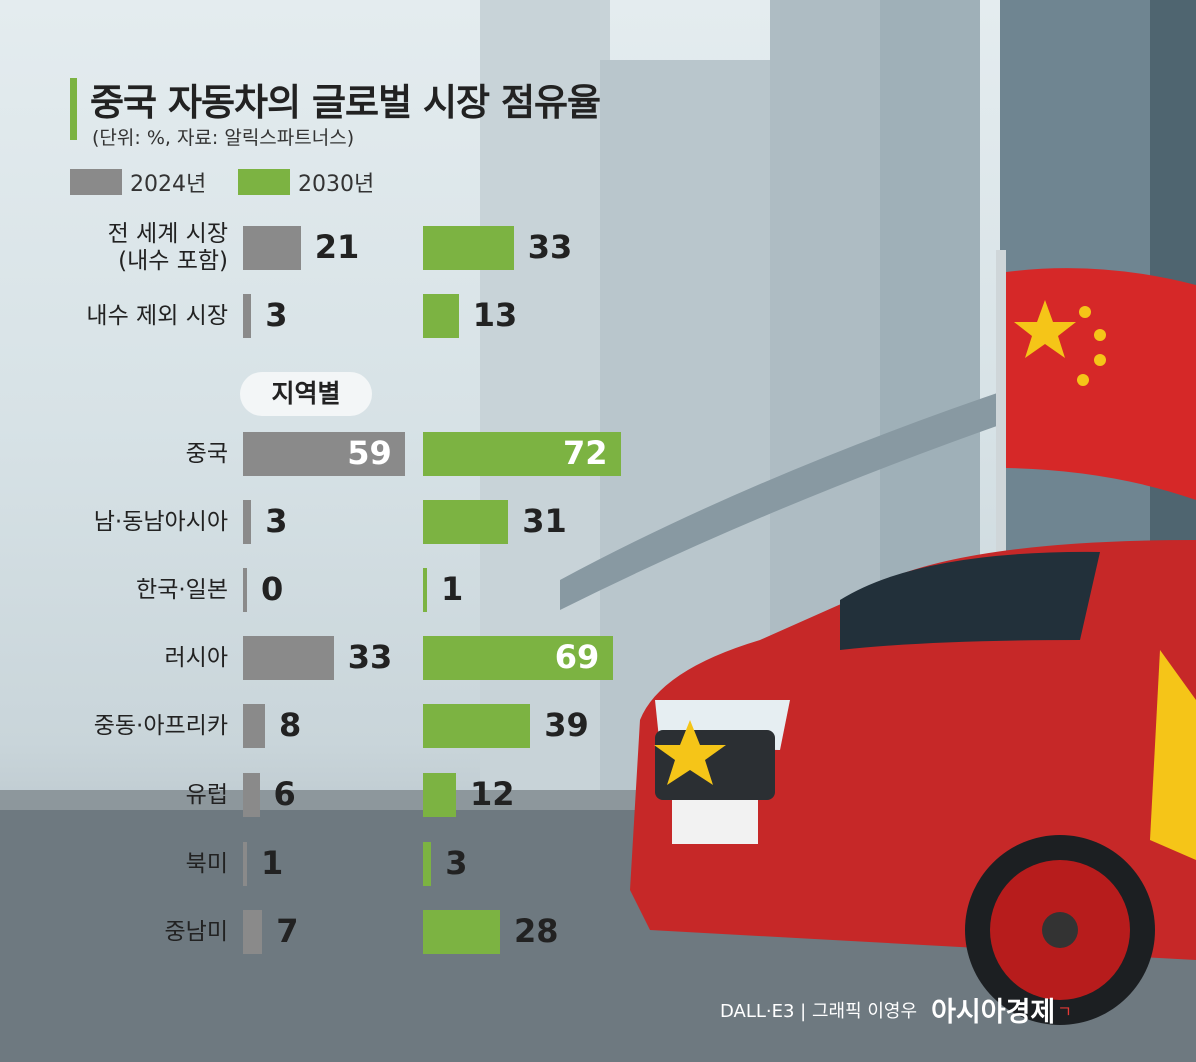 This screenshot has height=1062, width=1196. What do you see at coordinates (1064, 1011) in the screenshot?
I see `brand-mark-icon: ㄱ` at bounding box center [1064, 1011].